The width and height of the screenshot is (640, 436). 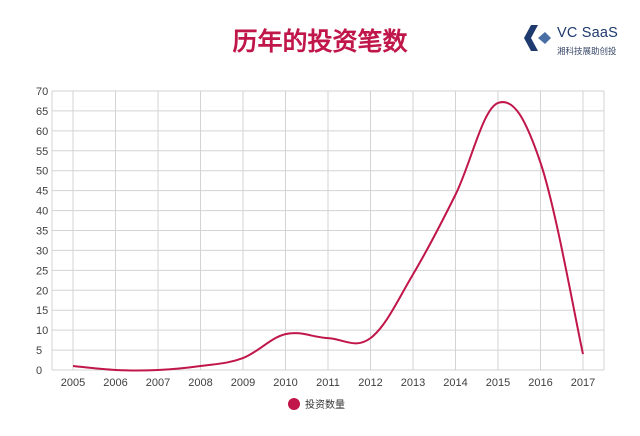 What do you see at coordinates (370, 383) in the screenshot?
I see `x-tick-label-2012: 2012` at bounding box center [370, 383].